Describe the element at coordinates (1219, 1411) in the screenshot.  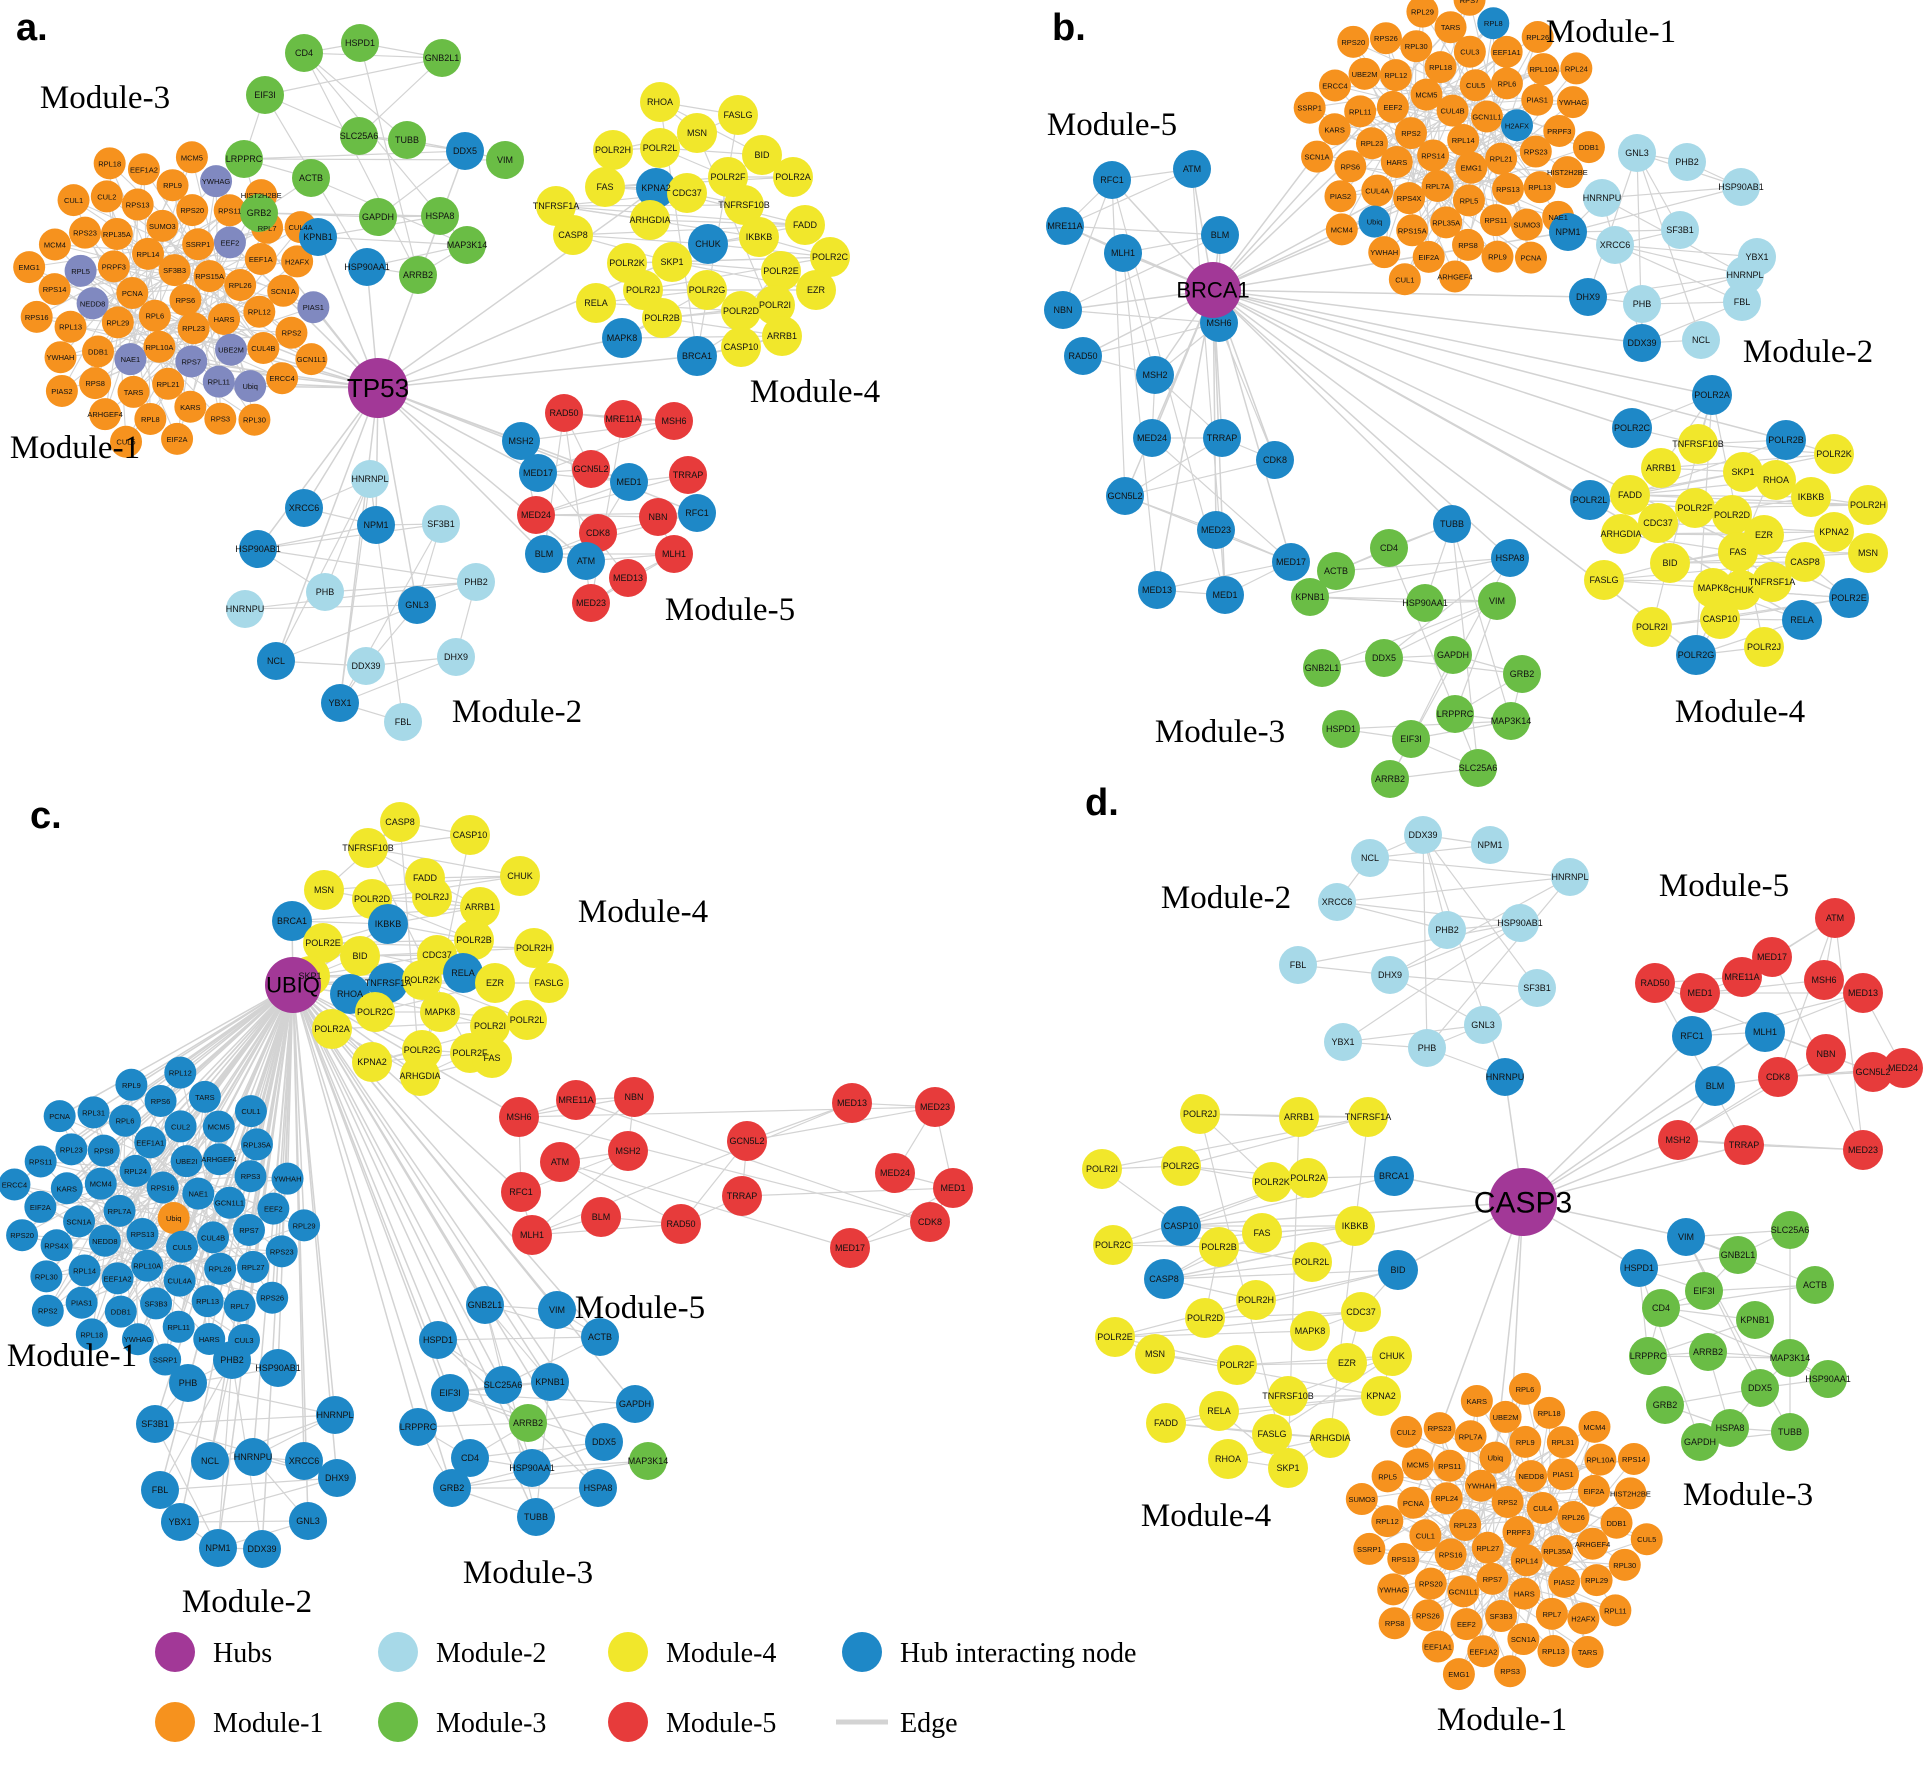
I see `node-RELA` at that location.